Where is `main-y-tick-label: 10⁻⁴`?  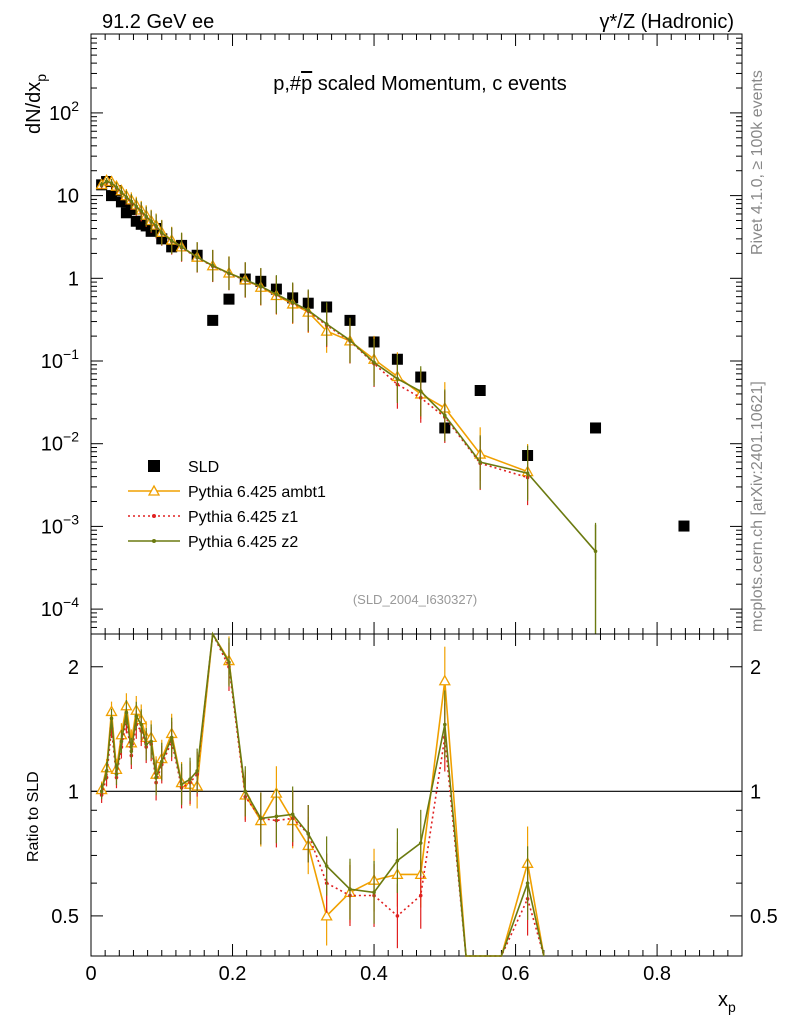
main-y-tick-label: 10⁻⁴ is located at coordinates (60, 607).